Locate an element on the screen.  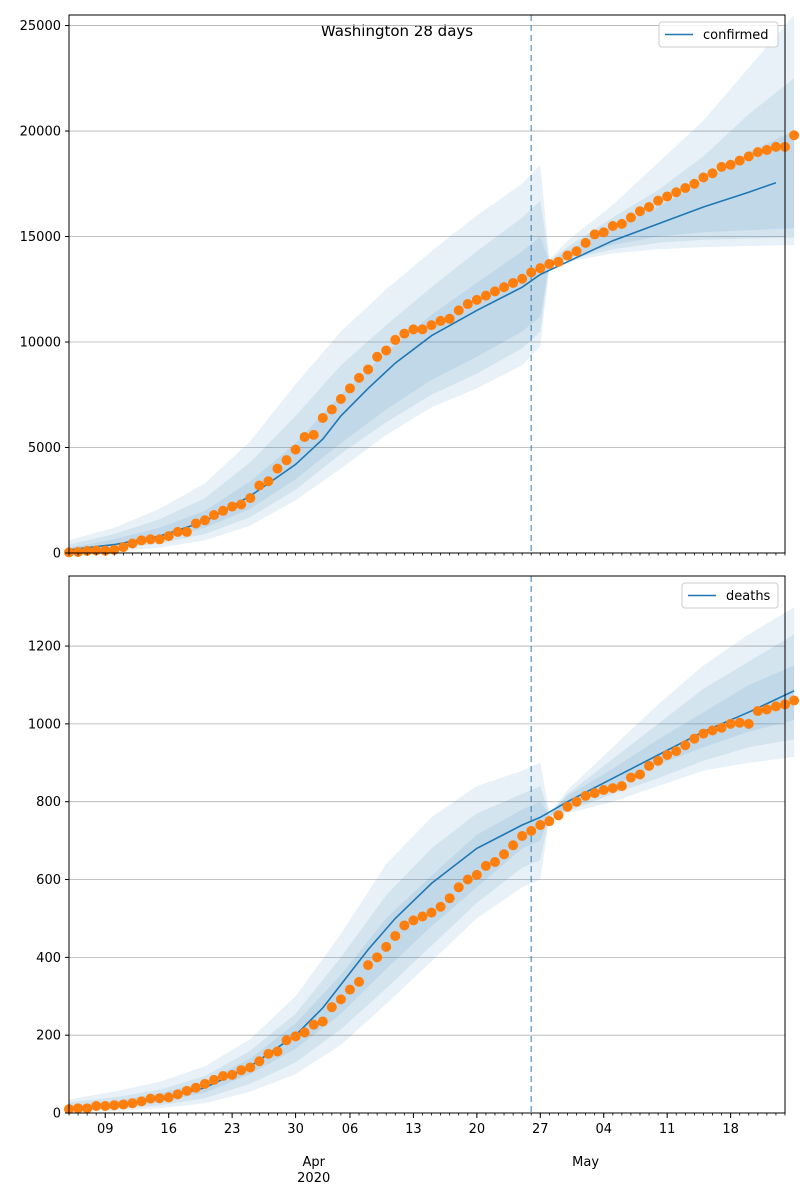
legend-label: deaths is located at coordinates (748, 596).